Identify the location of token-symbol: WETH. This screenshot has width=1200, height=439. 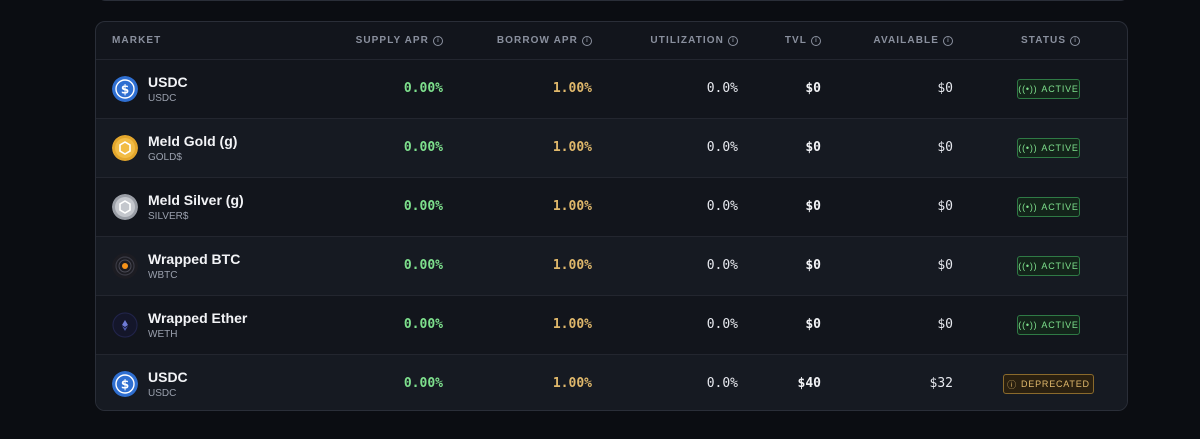
(163, 334).